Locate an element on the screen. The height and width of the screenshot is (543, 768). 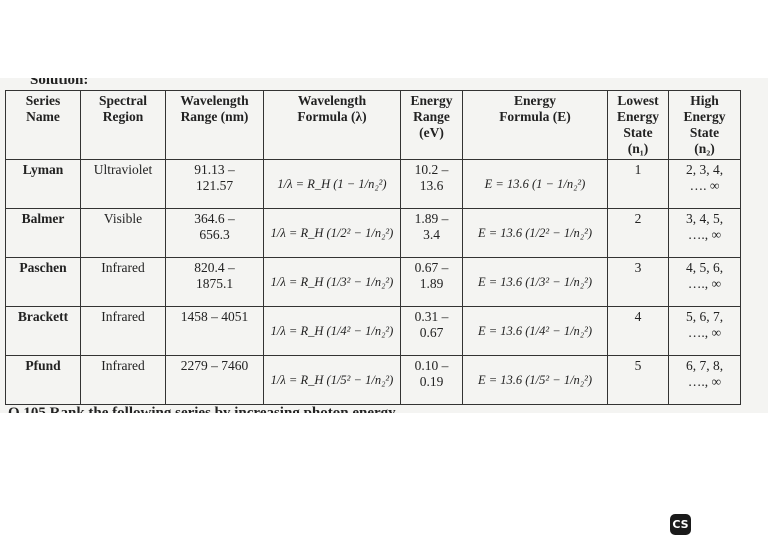
table-cell: 1458 – 4051 is located at coordinates (214, 331).